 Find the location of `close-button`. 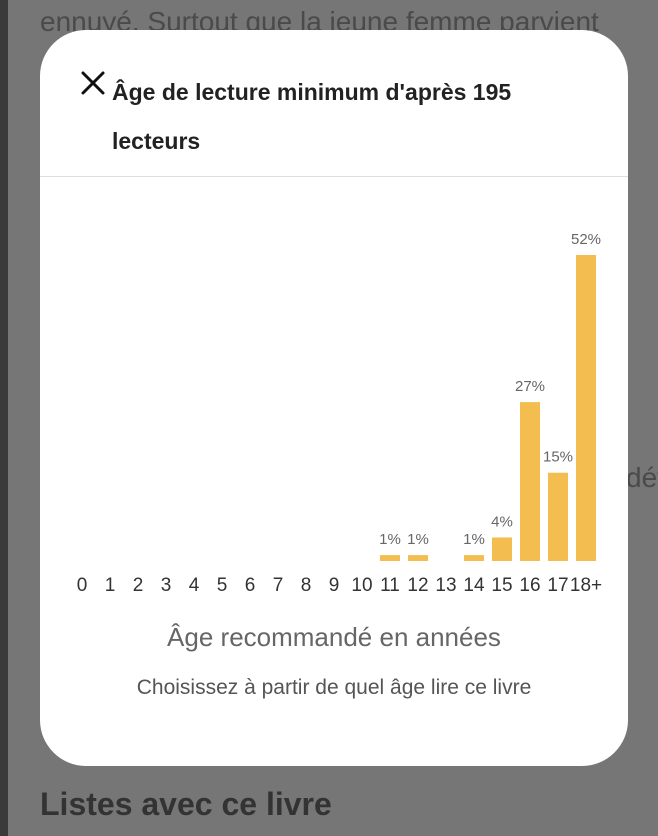

close-button is located at coordinates (93, 83).